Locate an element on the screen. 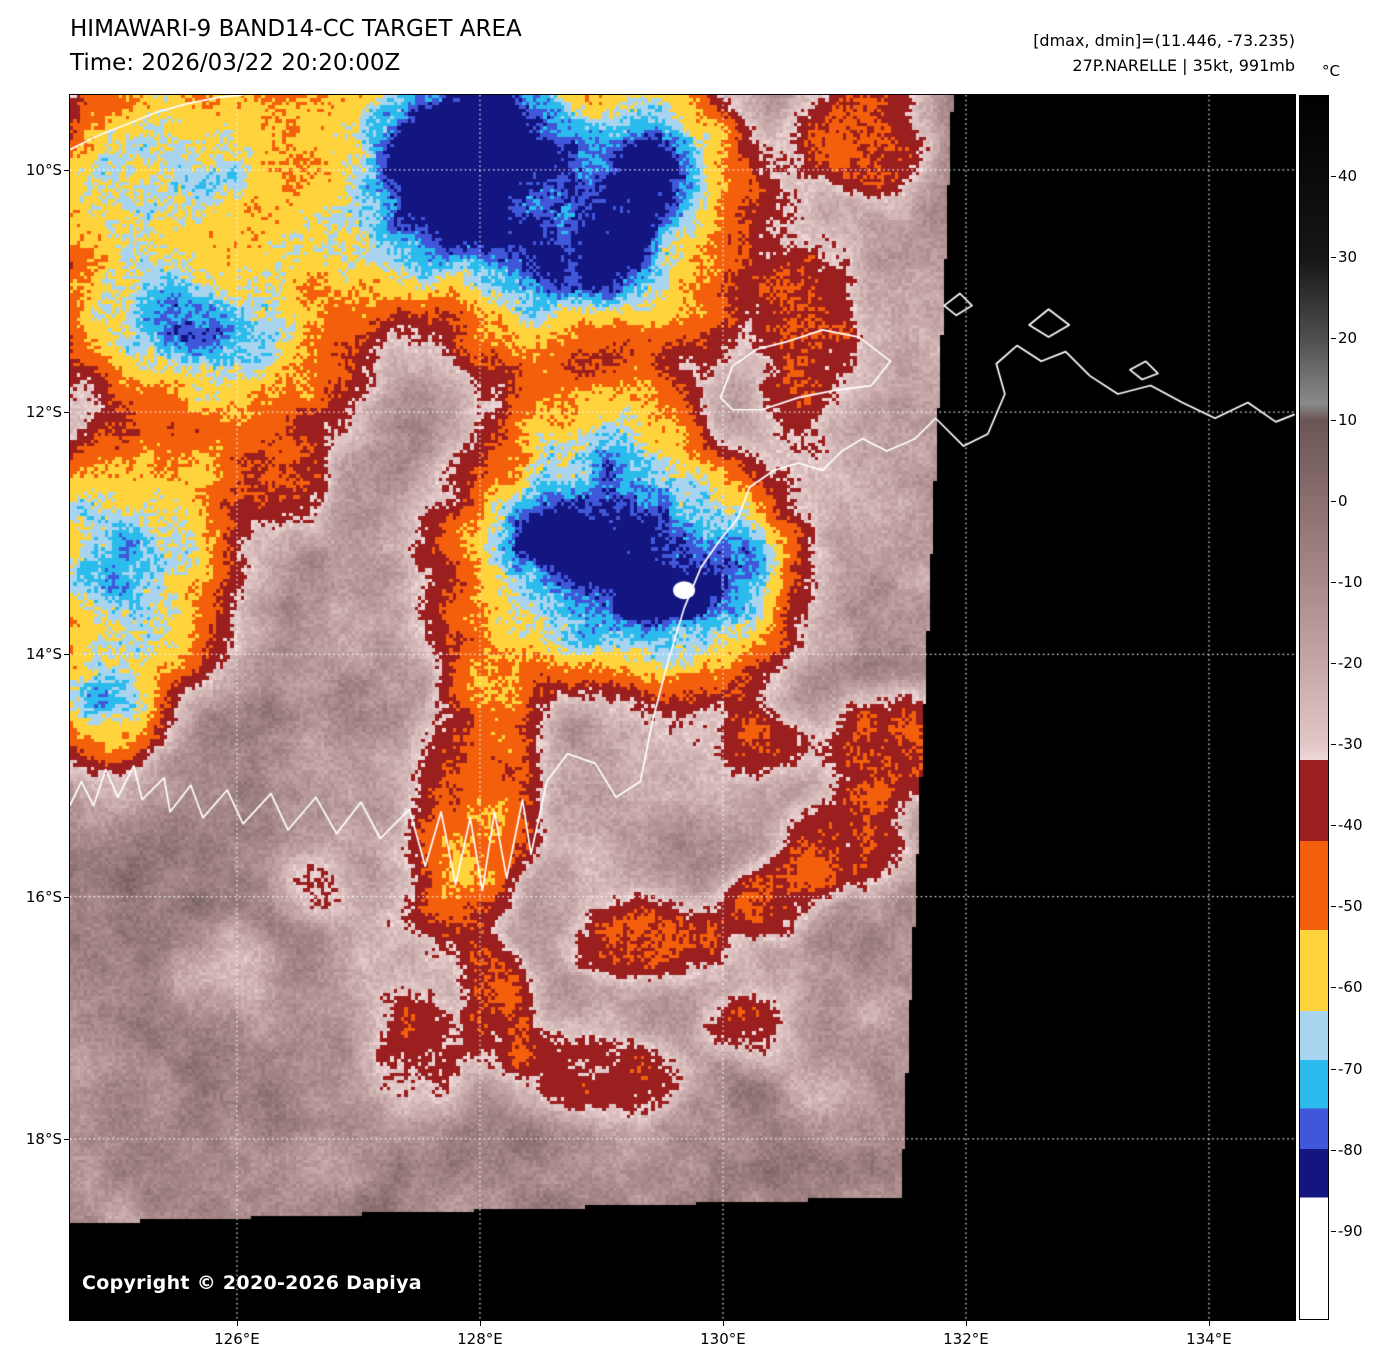 The width and height of the screenshot is (1388, 1359). colorbar-tick-label: -20 is located at coordinates (1350, 662).